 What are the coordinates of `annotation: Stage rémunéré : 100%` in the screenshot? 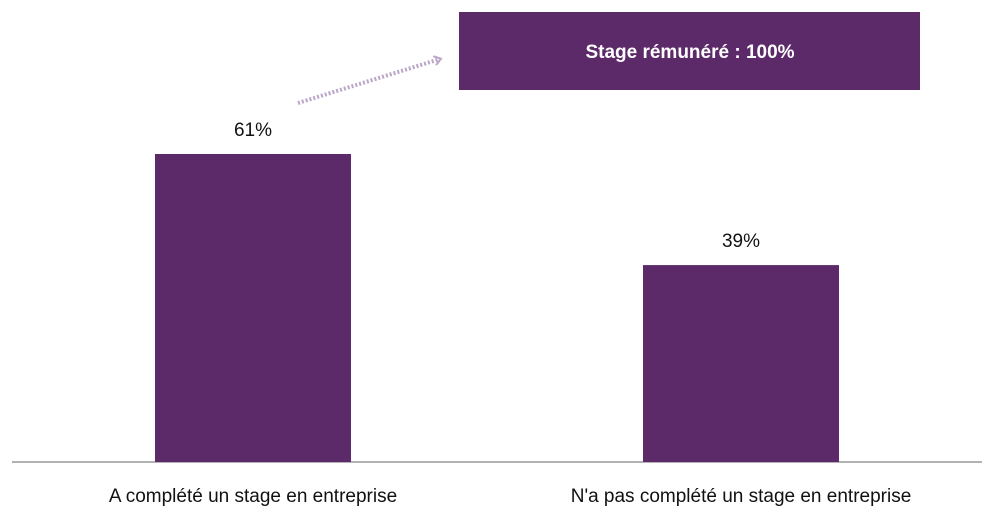 It's located at (689, 52).